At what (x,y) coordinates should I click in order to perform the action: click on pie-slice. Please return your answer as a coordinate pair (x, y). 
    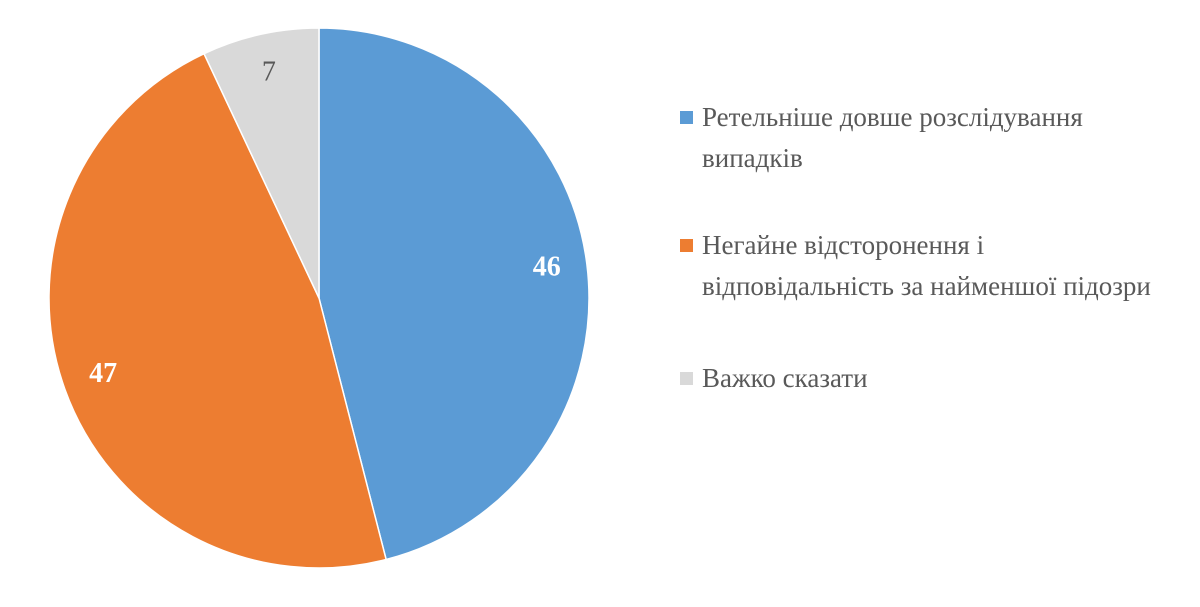
    Looking at the image, I should click on (261, 163).